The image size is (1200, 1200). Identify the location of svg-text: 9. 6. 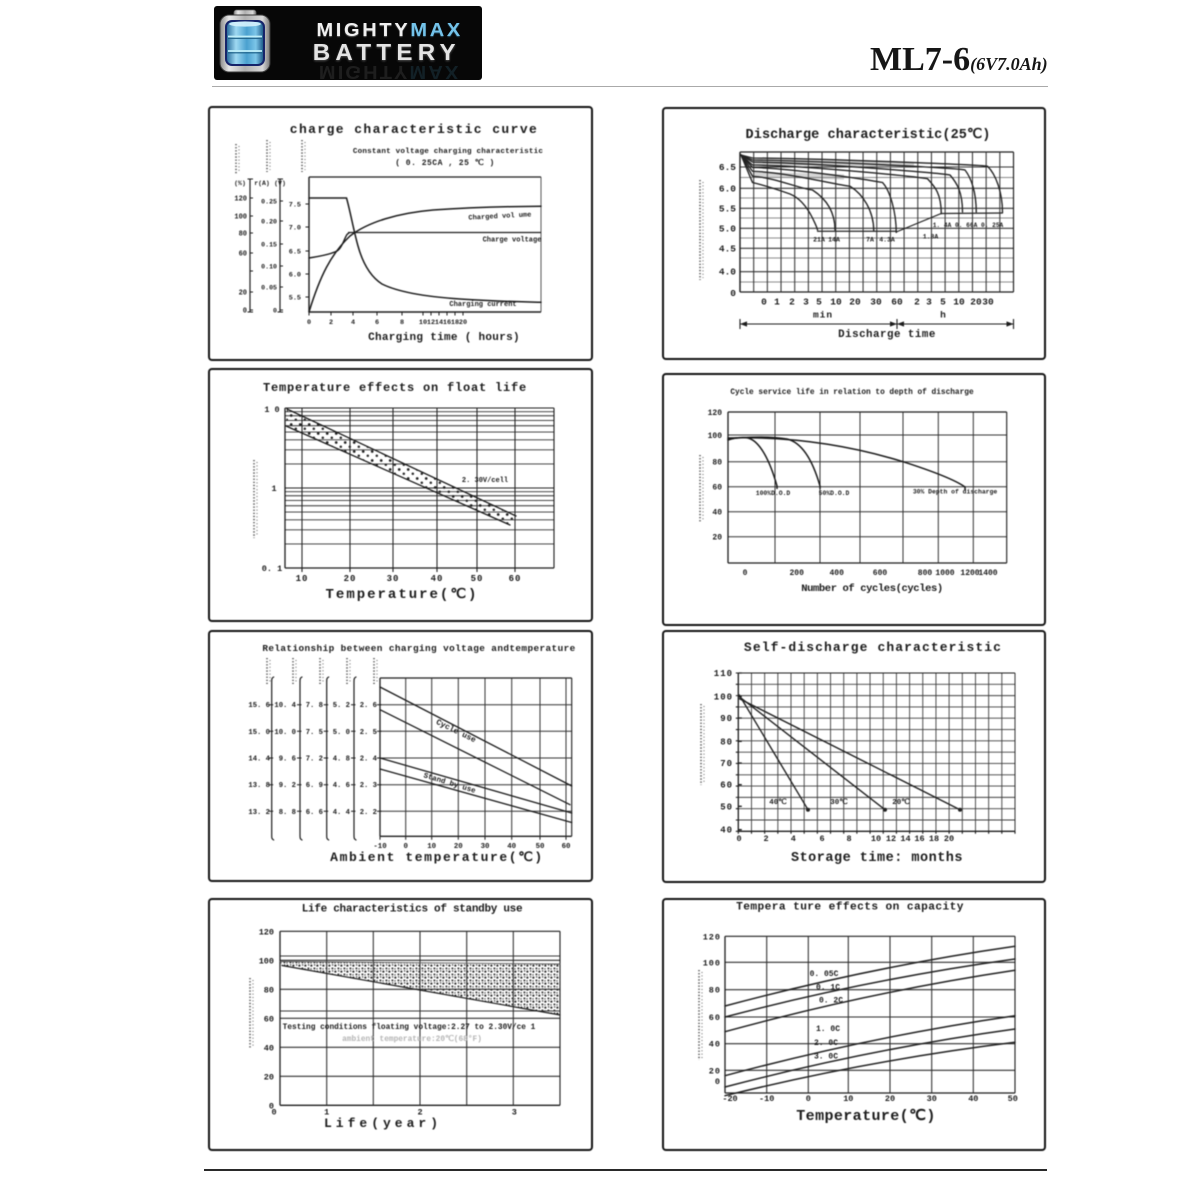
(287, 760).